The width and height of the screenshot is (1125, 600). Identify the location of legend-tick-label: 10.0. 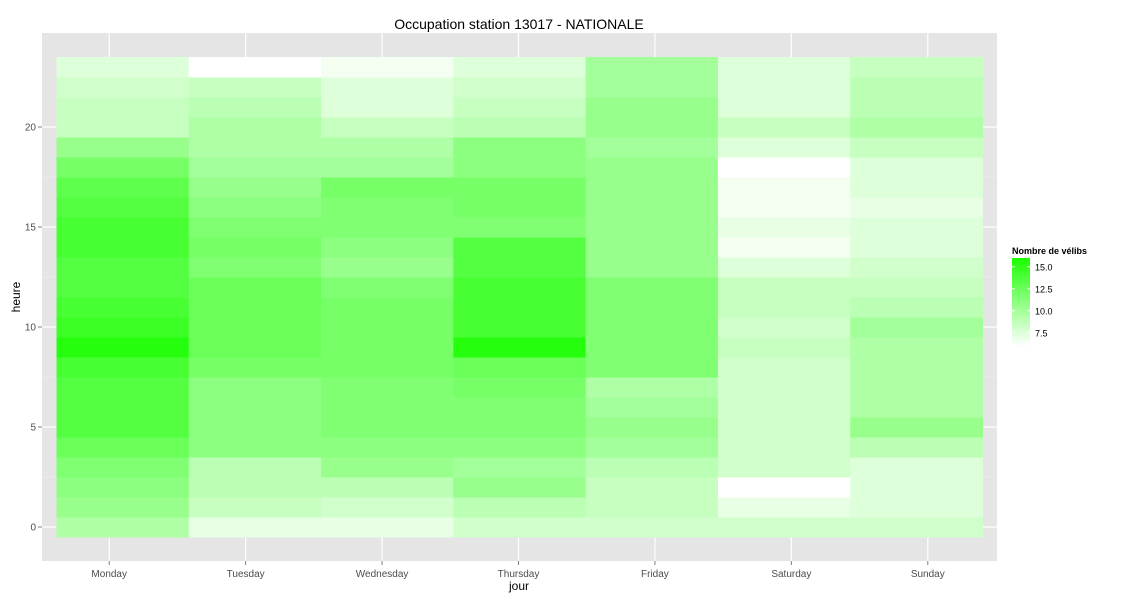
(1044, 311).